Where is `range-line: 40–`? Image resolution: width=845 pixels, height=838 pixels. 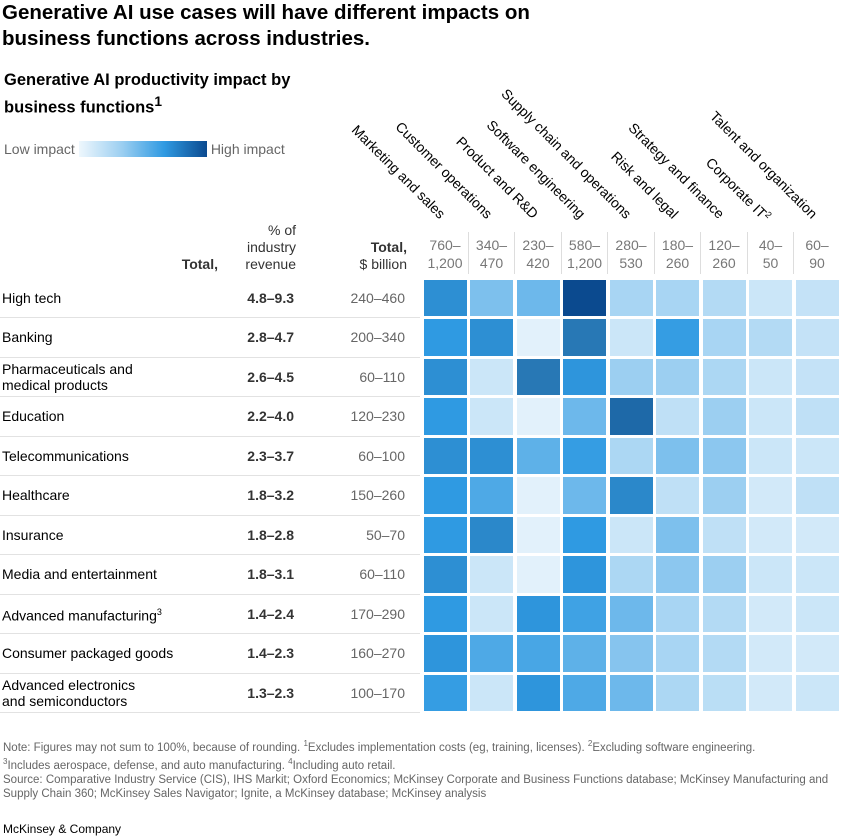
range-line: 40– is located at coordinates (770, 245).